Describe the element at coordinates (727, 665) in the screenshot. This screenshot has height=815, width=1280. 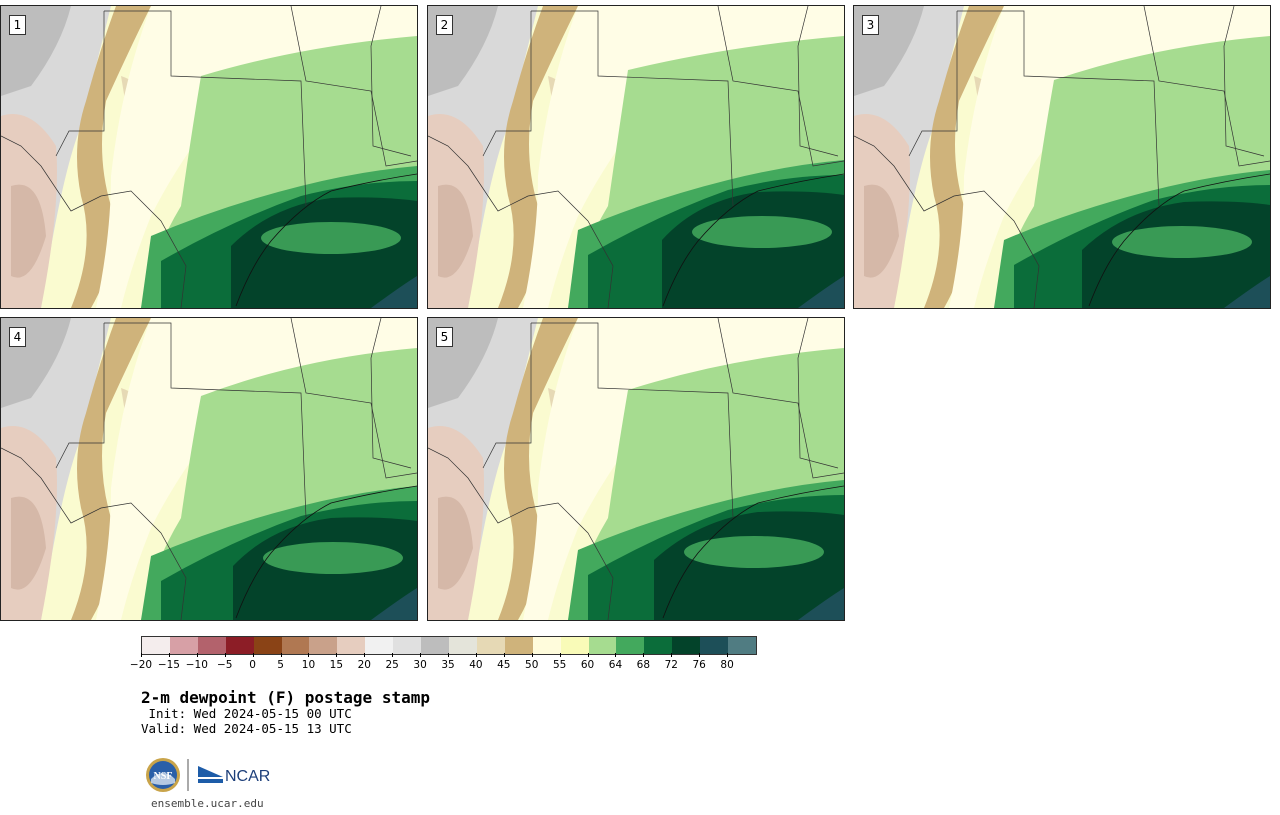
I see `colorbar-tick-label: 80` at that location.